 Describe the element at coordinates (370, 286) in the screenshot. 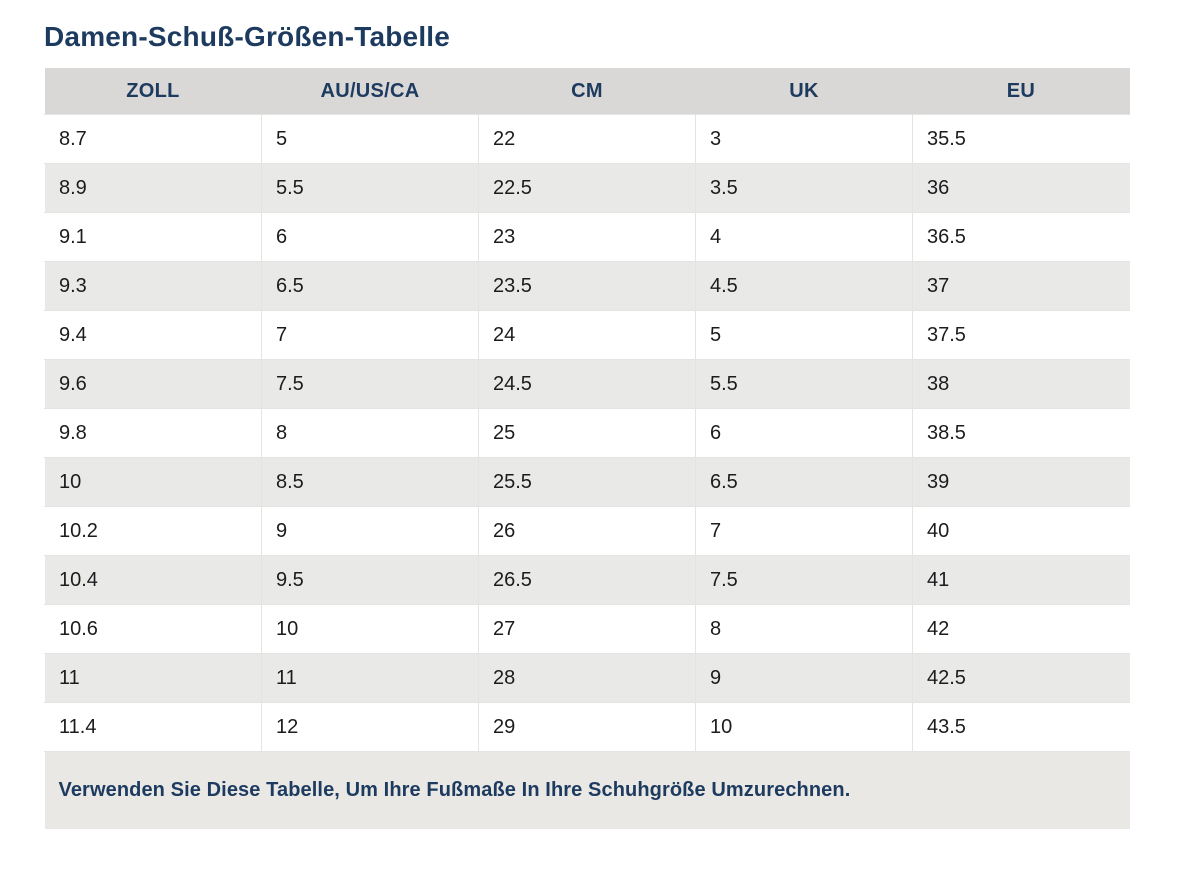

I see `cell-au-us-ca: 6.5` at that location.